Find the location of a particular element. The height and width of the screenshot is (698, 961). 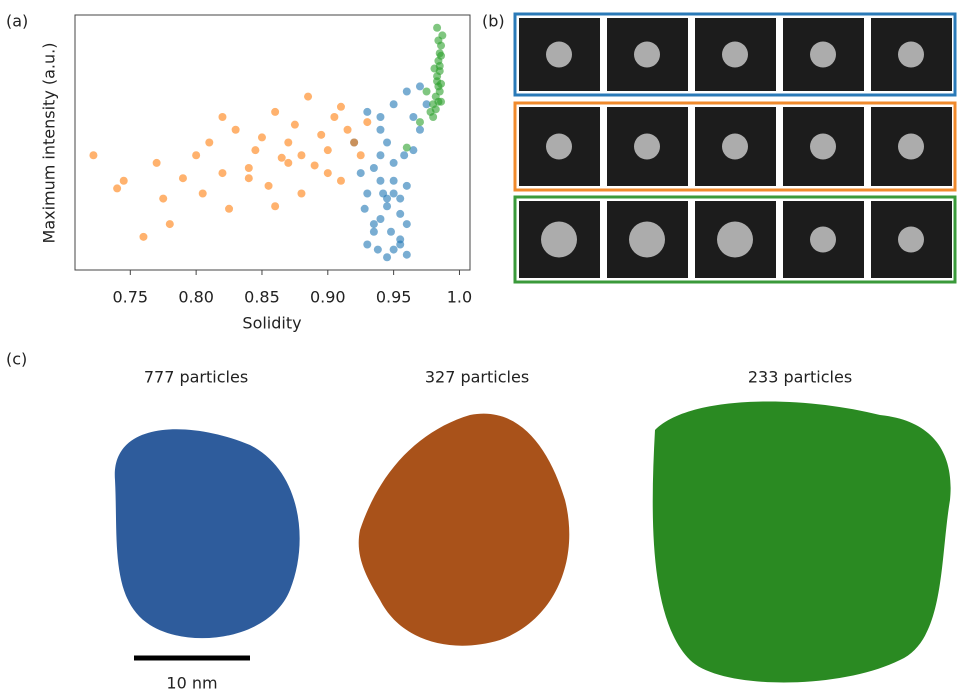

scale-bar-label: 10 nm is located at coordinates (191, 683).